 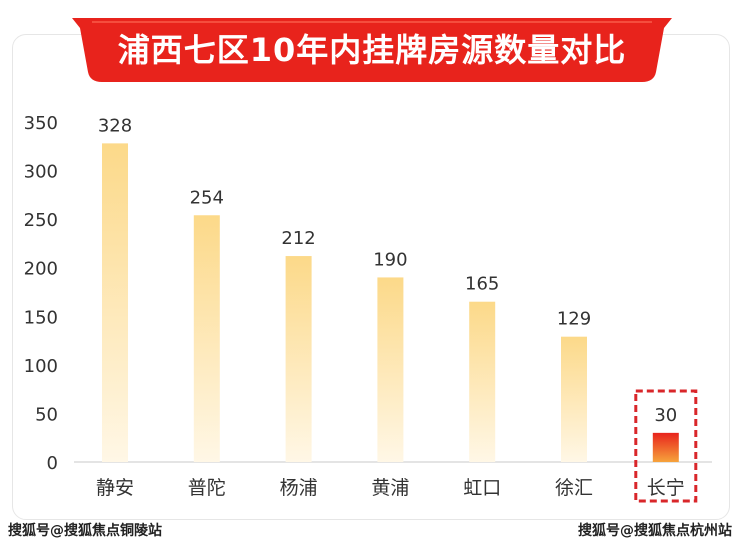 What do you see at coordinates (41, 172) in the screenshot?
I see `y-tick-label: 300` at bounding box center [41, 172].